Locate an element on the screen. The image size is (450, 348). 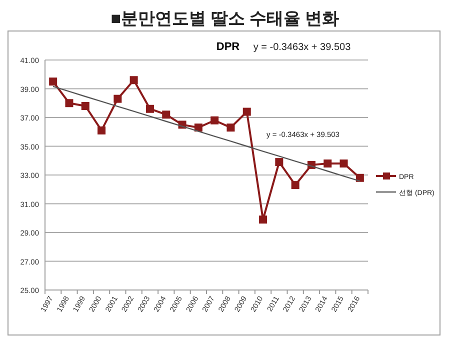
chart-subtitle: DPR is located at coordinates (228, 47).